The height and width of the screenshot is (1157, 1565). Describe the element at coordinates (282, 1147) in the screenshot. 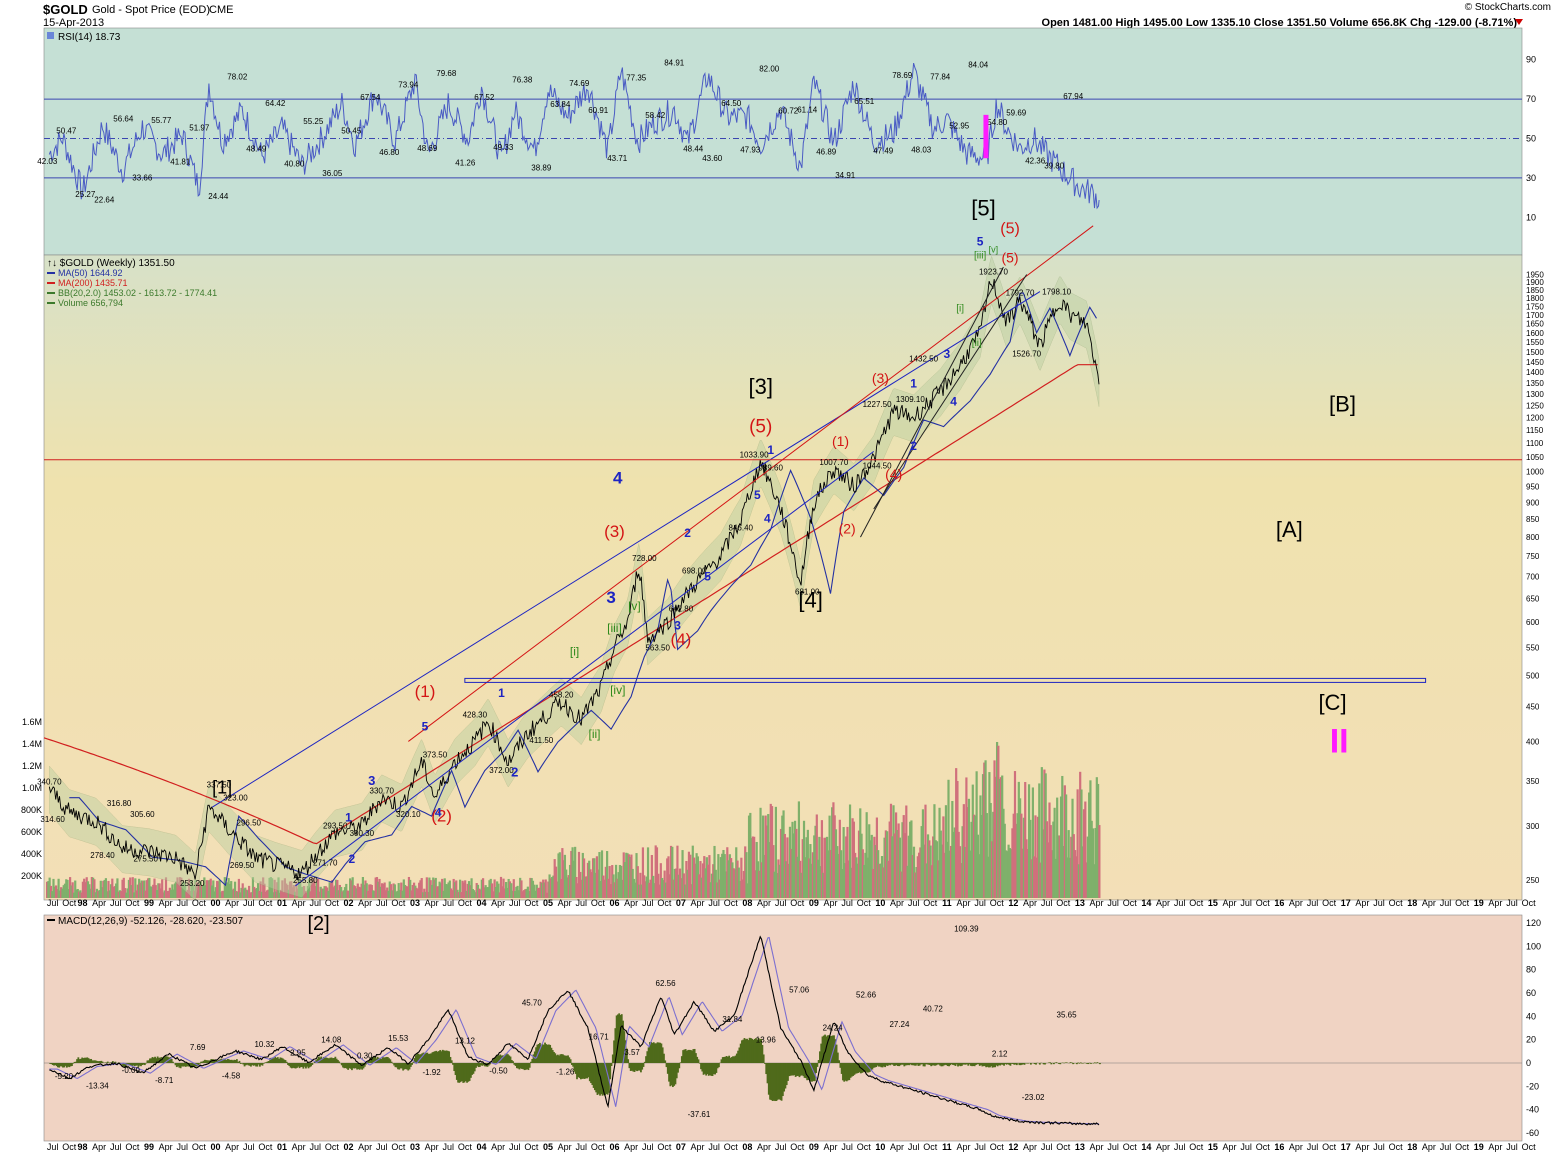

I see `x-axis-year-label: 01` at that location.